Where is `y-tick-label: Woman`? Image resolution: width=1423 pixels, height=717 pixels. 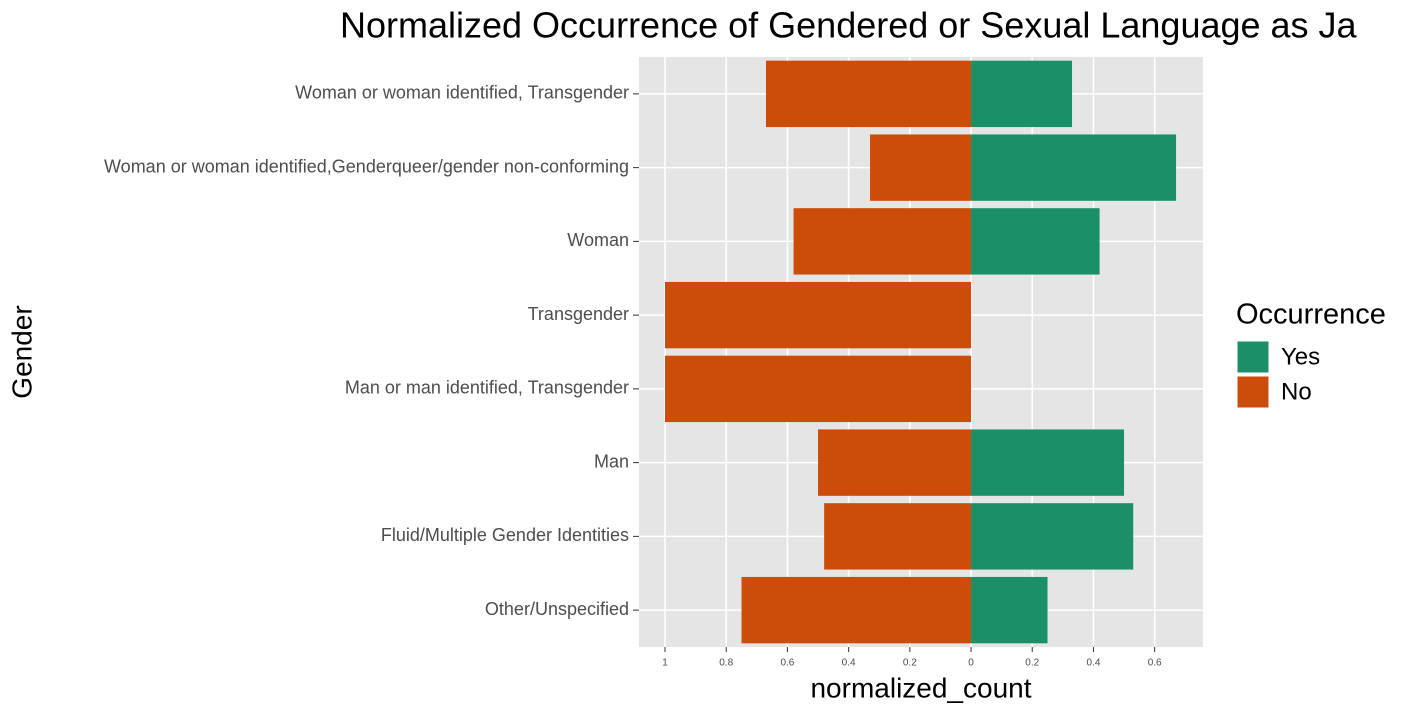 y-tick-label: Woman is located at coordinates (598, 240).